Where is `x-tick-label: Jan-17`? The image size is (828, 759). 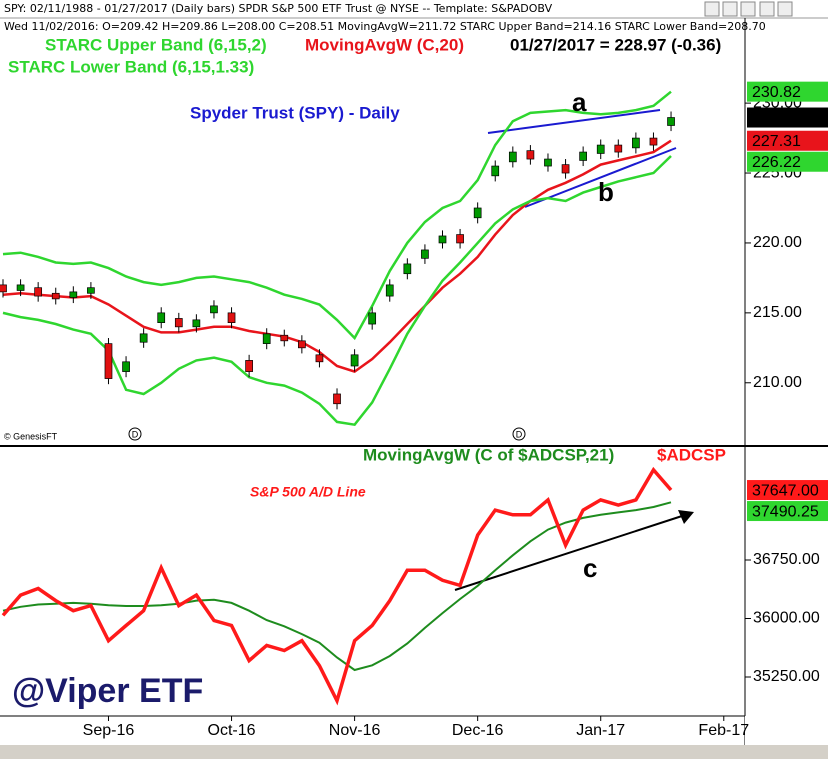
x-tick-label: Jan-17 is located at coordinates (600, 730).